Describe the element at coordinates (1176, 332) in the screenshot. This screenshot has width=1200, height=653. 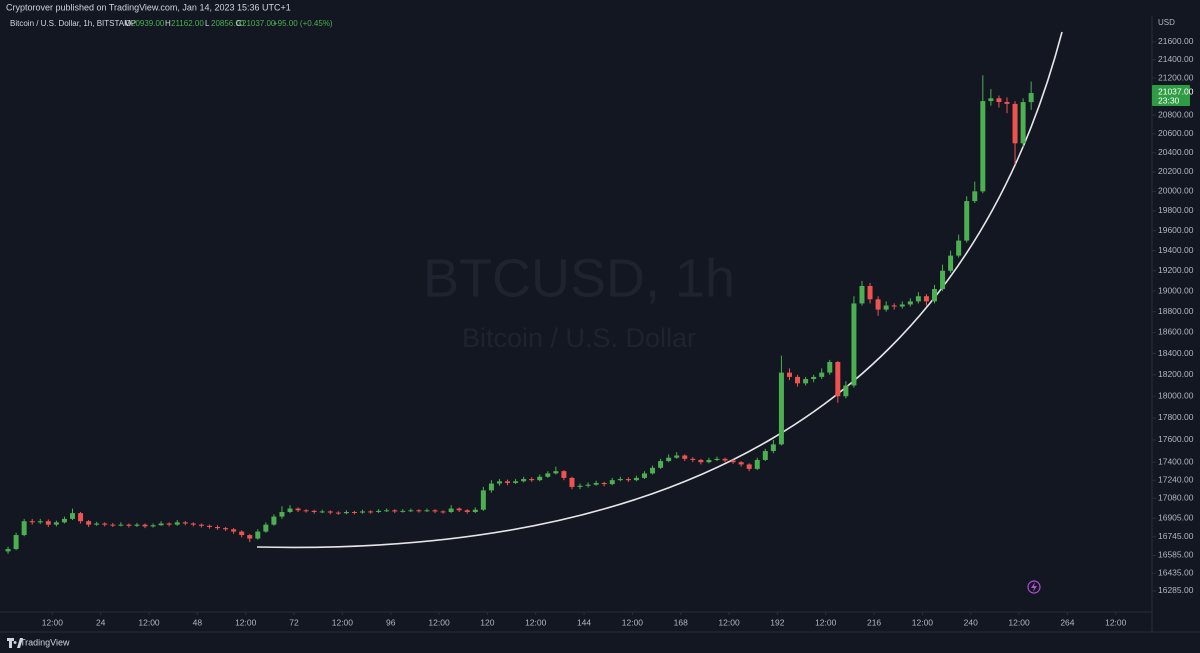
I see `y-tick-label: 18600.00` at that location.